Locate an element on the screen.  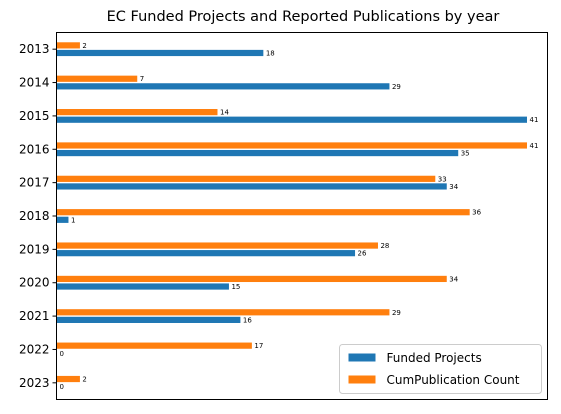
legend: Funded Projects CumPublication Count is located at coordinates (440, 369).